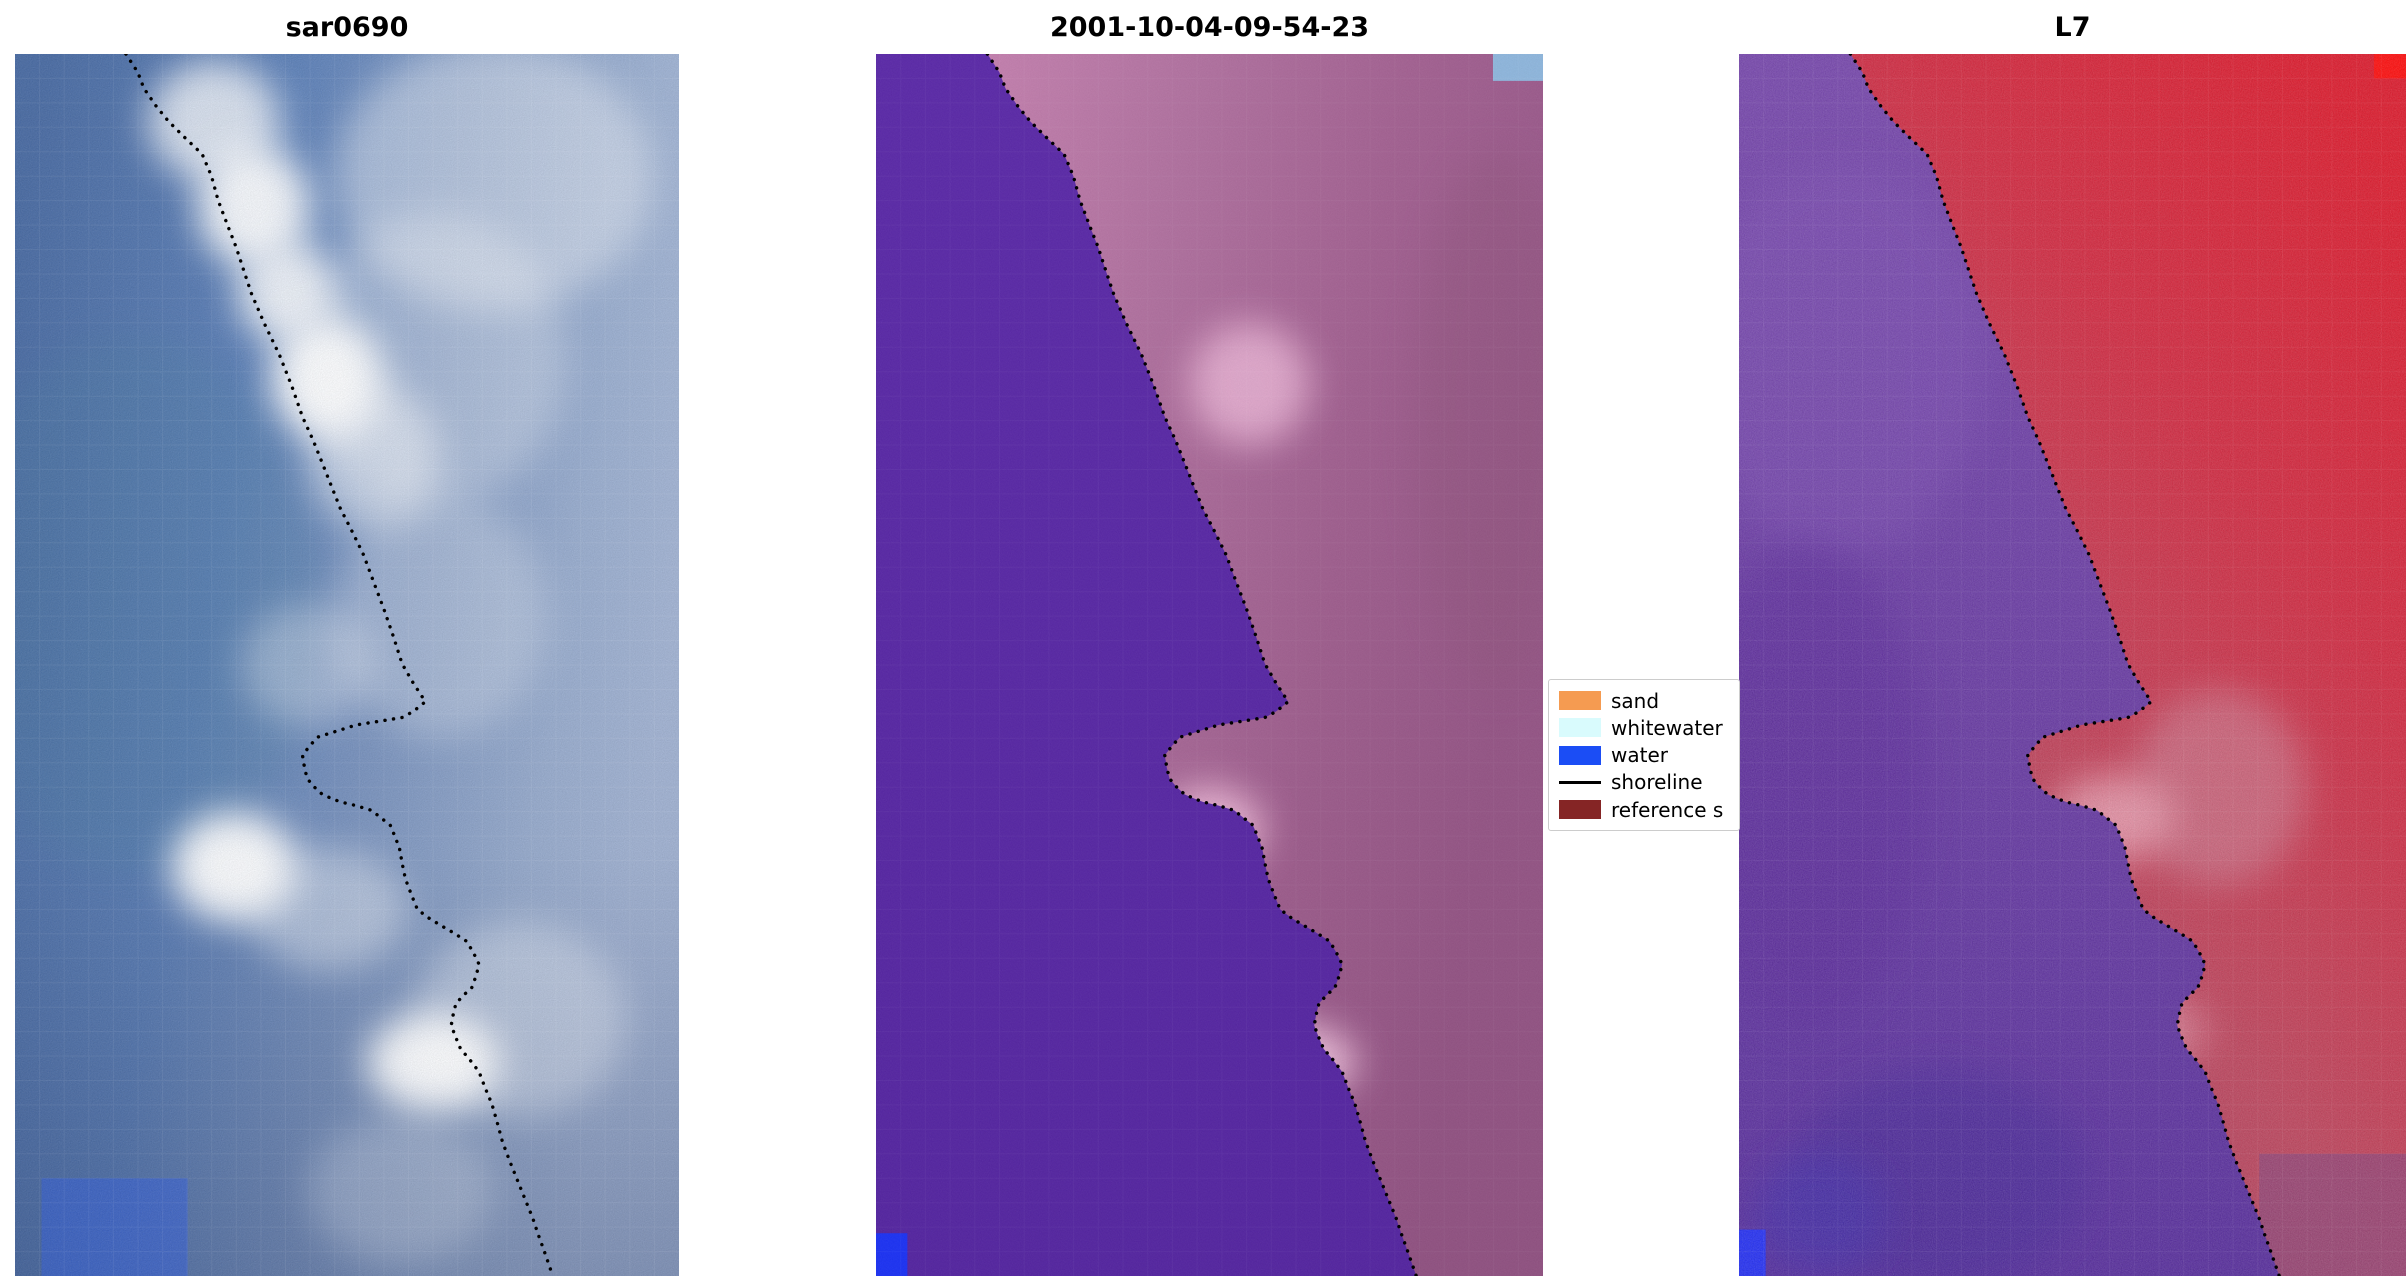 The height and width of the screenshot is (1283, 2406). What do you see at coordinates (1209, 27) in the screenshot?
I see `panel-title-timestamp: 2001-10-04-09-54-23` at bounding box center [1209, 27].